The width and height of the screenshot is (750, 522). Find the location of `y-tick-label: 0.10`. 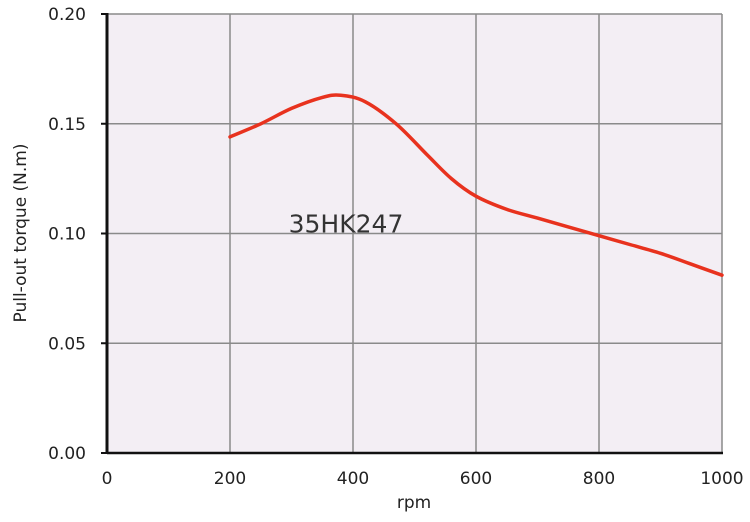

y-tick-label: 0.10 is located at coordinates (67, 235).